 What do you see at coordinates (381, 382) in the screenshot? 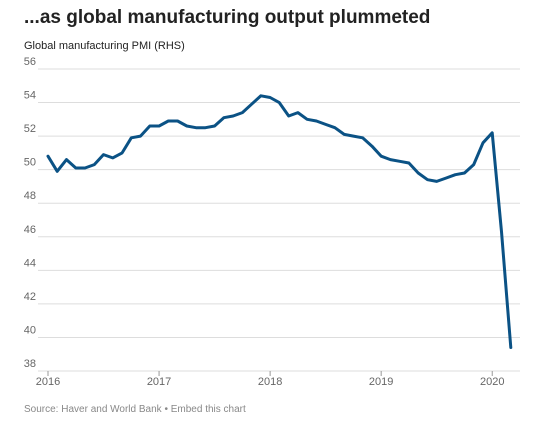
I see `x-tick-label: 2019` at bounding box center [381, 382].